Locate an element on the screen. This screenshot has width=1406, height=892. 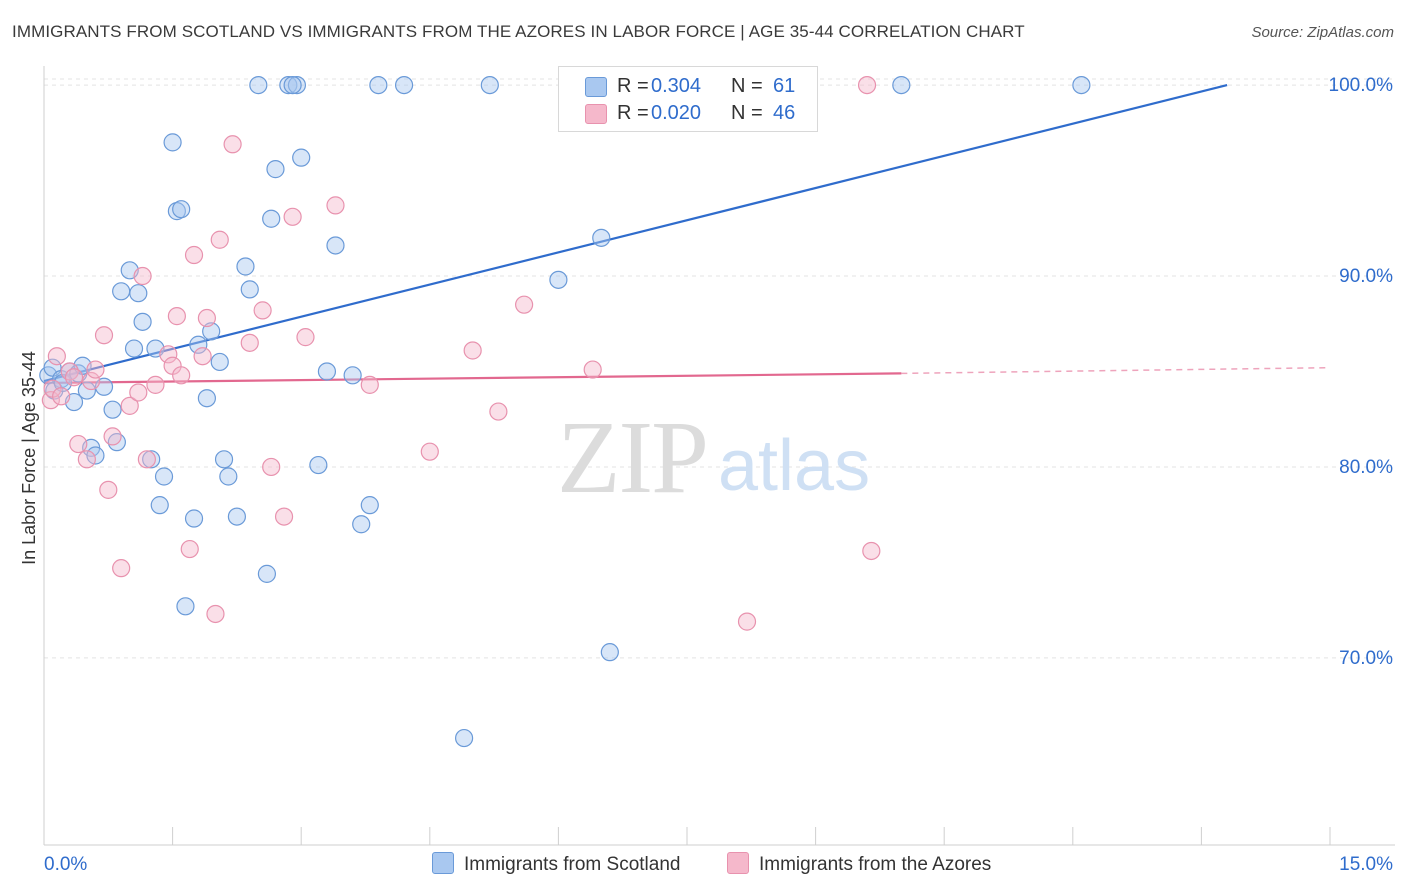
watermark-zip: ZIP is located at coordinates (632, 457).